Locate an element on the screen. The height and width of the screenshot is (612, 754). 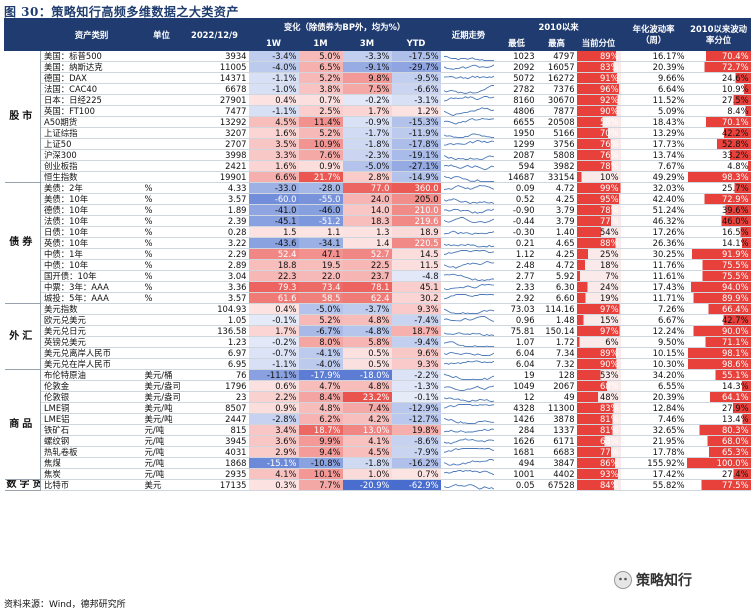
asset-value: 6.95 is located at coordinates (214, 364).